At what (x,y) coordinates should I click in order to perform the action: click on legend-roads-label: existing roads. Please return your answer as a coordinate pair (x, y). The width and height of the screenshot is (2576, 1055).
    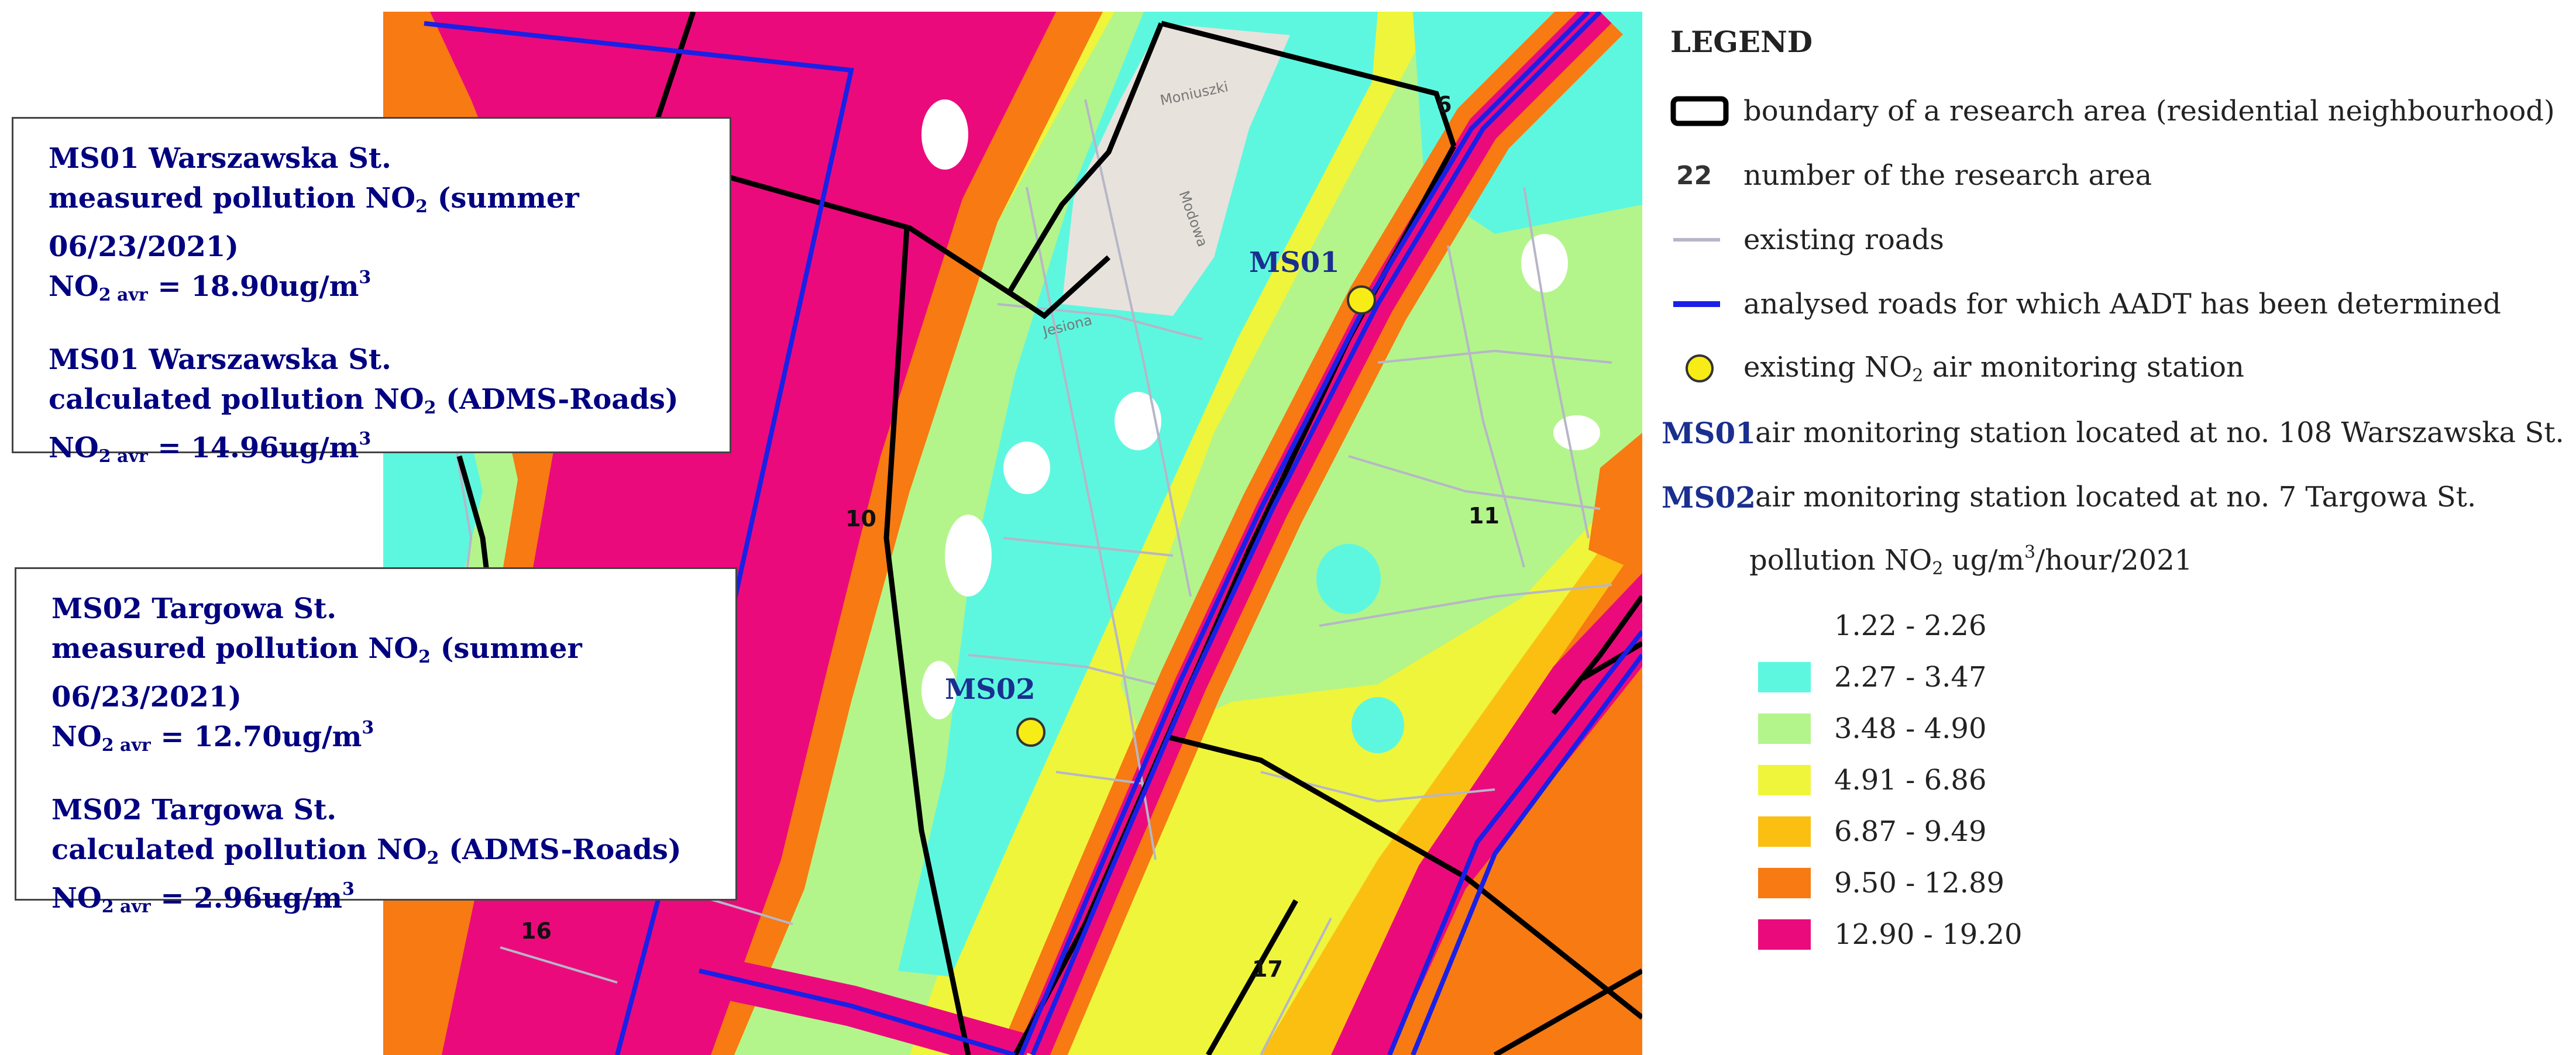
    Looking at the image, I should click on (1844, 239).